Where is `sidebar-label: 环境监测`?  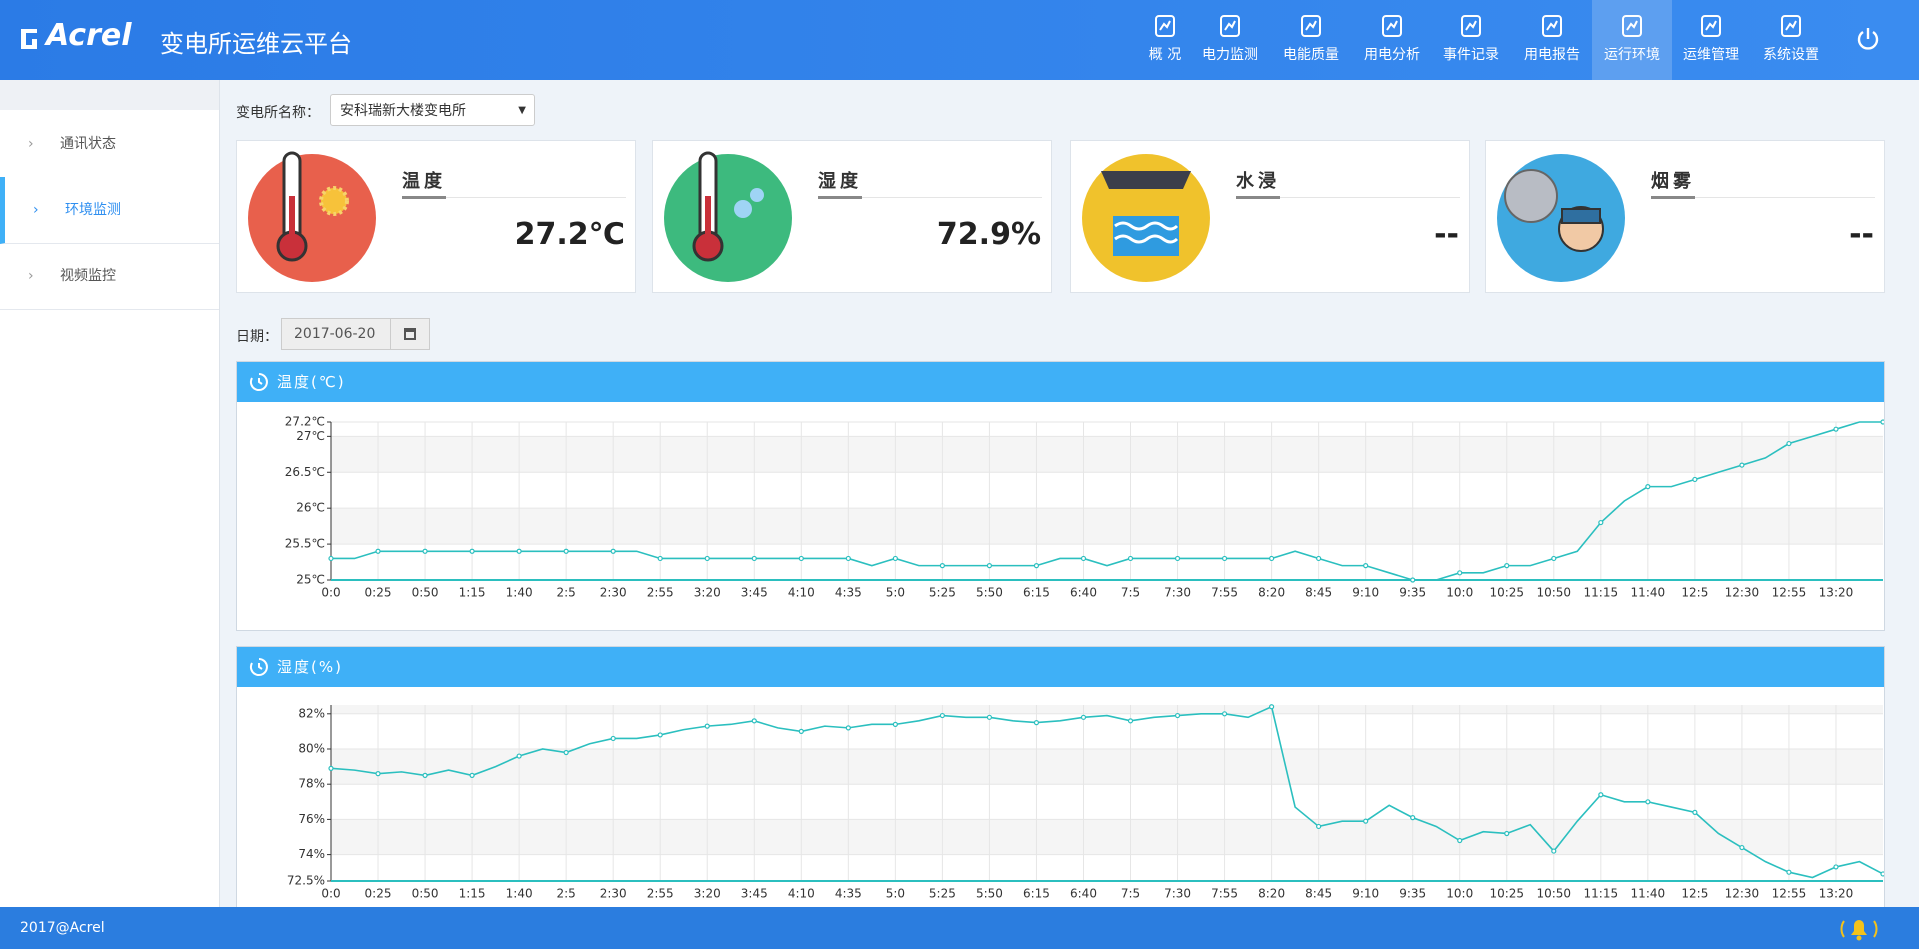 sidebar-label: 环境监测 is located at coordinates (93, 210).